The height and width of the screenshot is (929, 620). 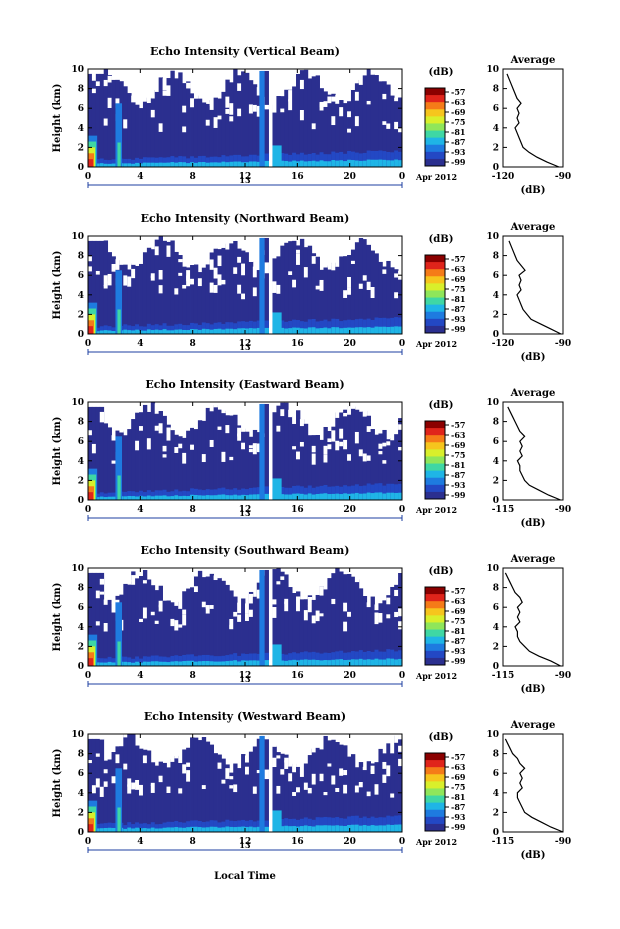 I want to click on y-tick-label: 10, so click(x=77, y=237).